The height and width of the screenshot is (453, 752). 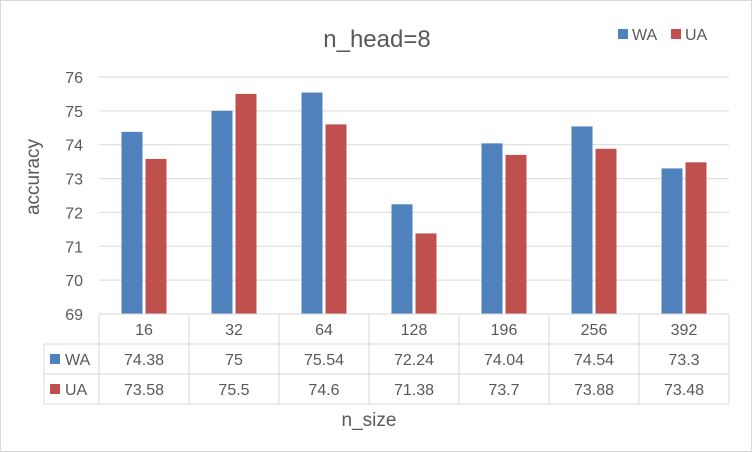 What do you see at coordinates (414, 360) in the screenshot?
I see `data-label-wa-128: 72.24` at bounding box center [414, 360].